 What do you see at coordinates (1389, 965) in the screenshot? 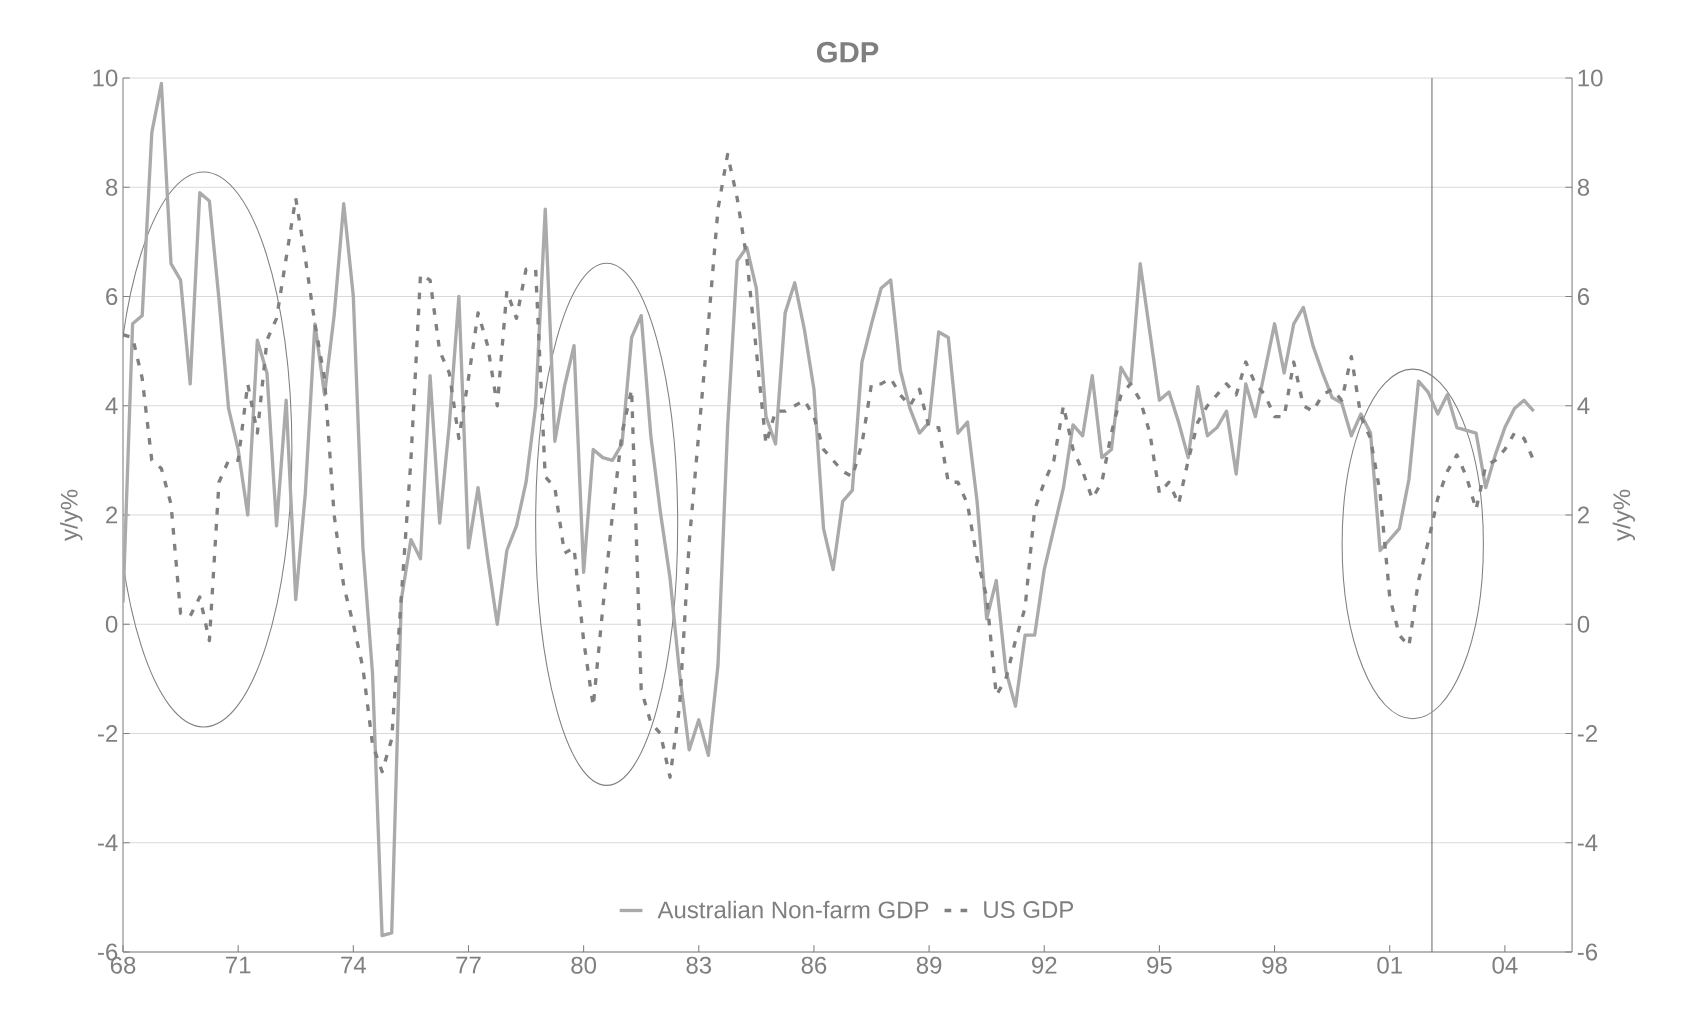
I see `x-tick-label: 01` at bounding box center [1389, 965].